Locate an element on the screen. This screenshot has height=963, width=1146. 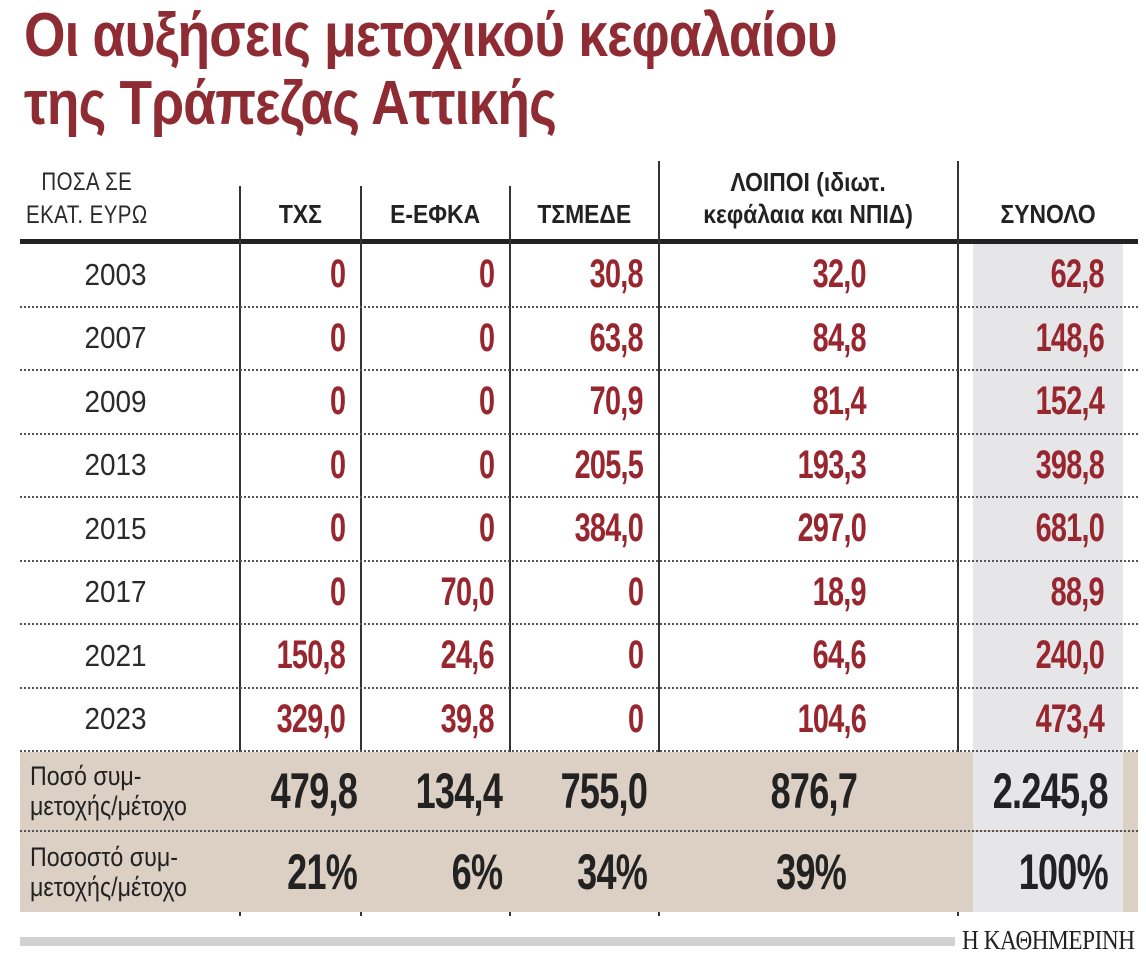
loipoi-summary: 39% is located at coordinates (811, 872).